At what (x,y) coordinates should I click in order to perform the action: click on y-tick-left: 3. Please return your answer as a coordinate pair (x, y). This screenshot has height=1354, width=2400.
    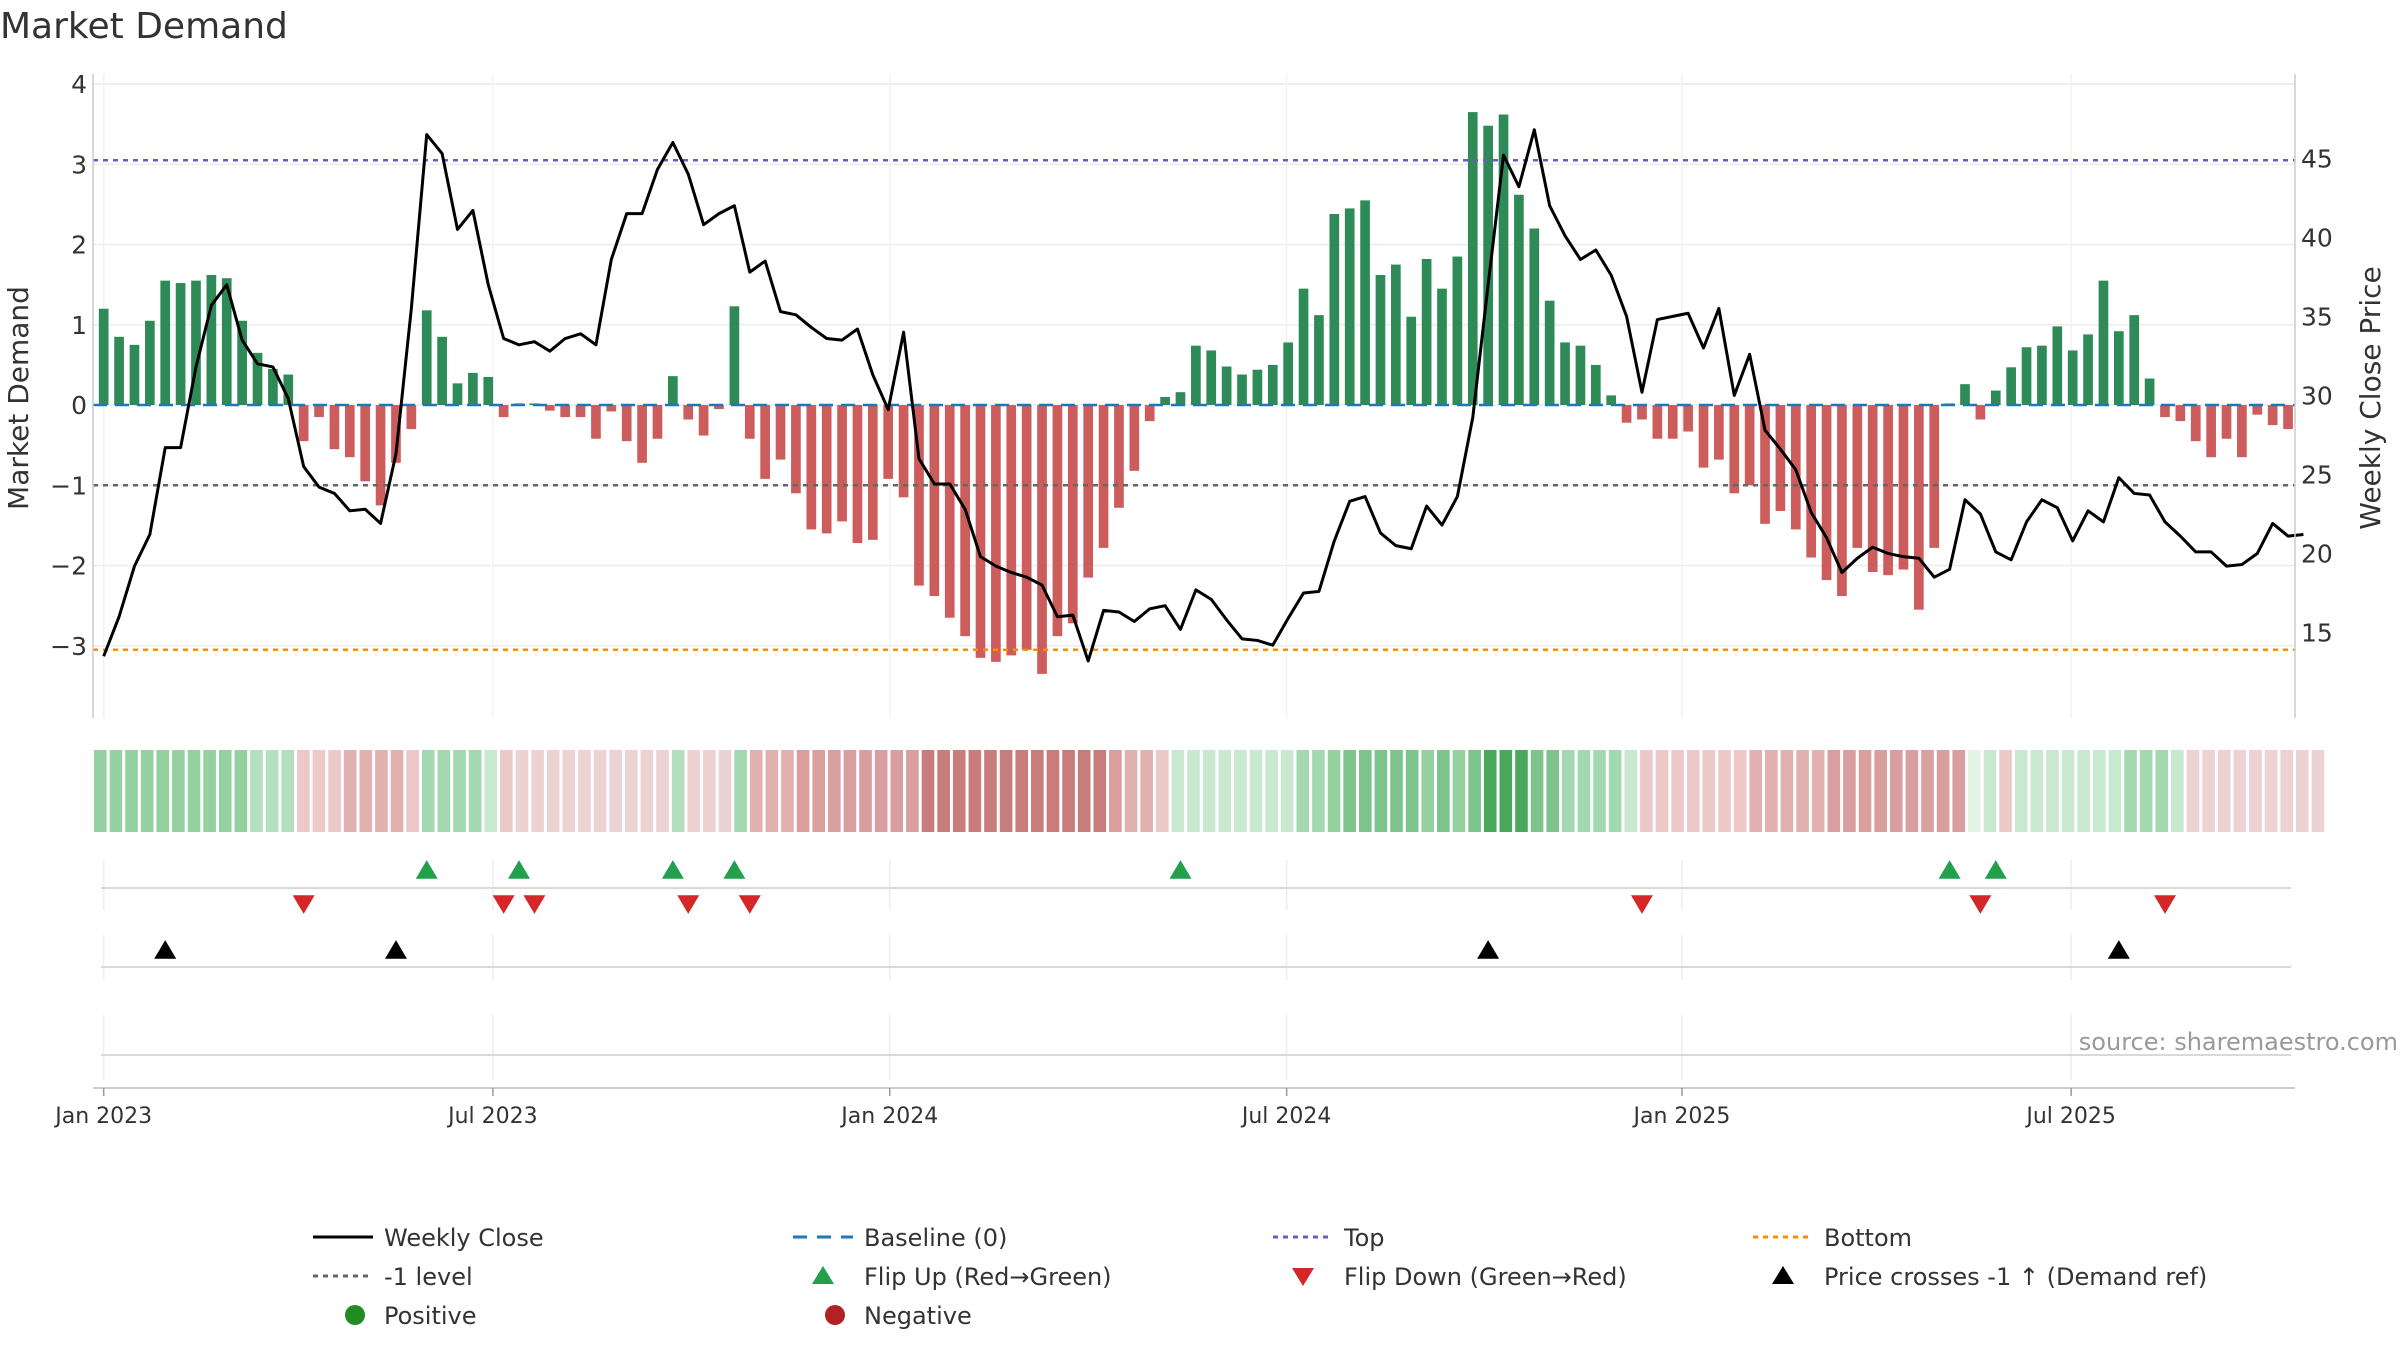
    Looking at the image, I should click on (79, 164).